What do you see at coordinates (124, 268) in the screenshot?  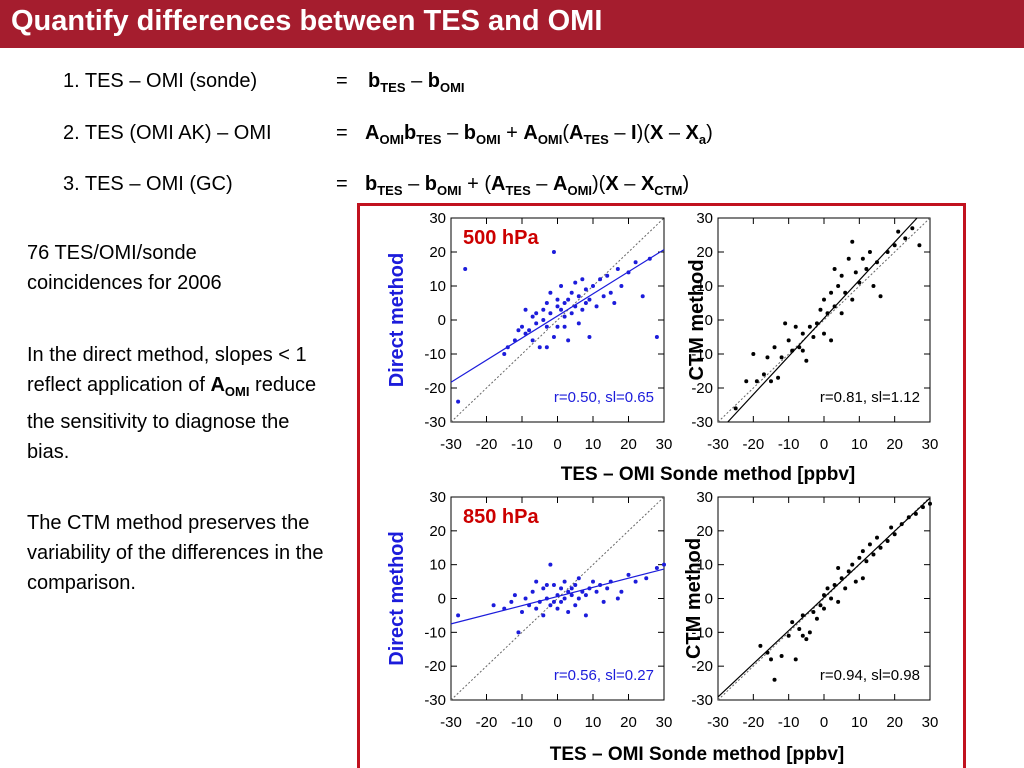 I see `coincidence-text: 76 TES/OMI/sonde coincidences for 2006` at bounding box center [124, 268].